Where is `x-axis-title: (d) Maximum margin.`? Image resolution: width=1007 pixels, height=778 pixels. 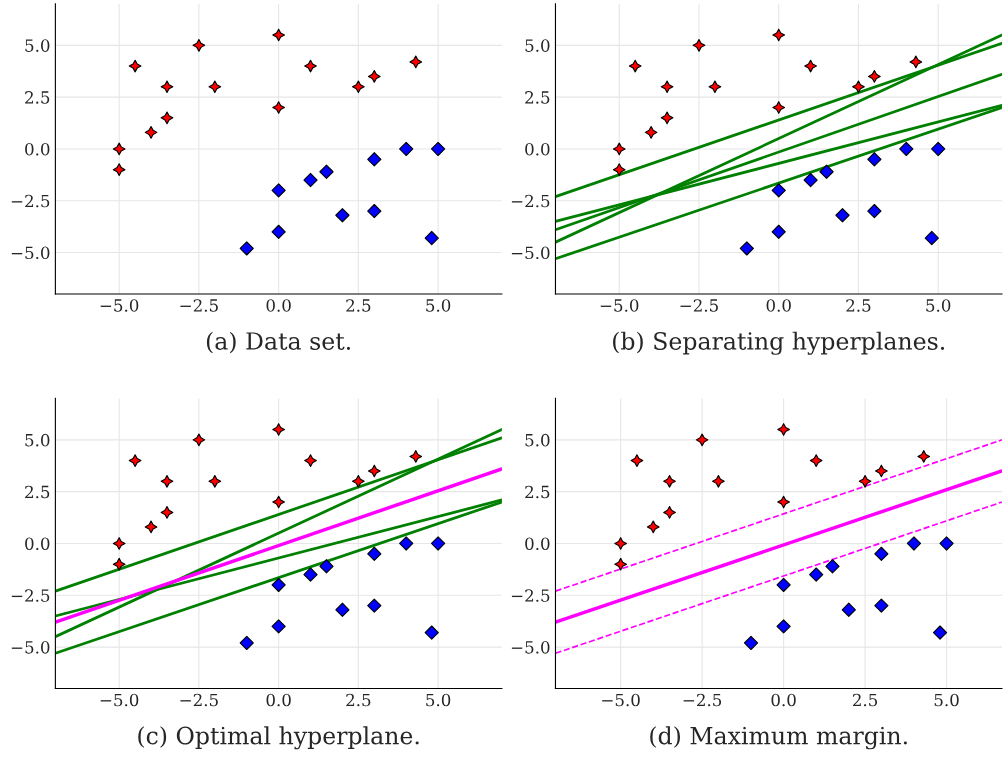
x-axis-title: (d) Maximum margin. is located at coordinates (778, 738).